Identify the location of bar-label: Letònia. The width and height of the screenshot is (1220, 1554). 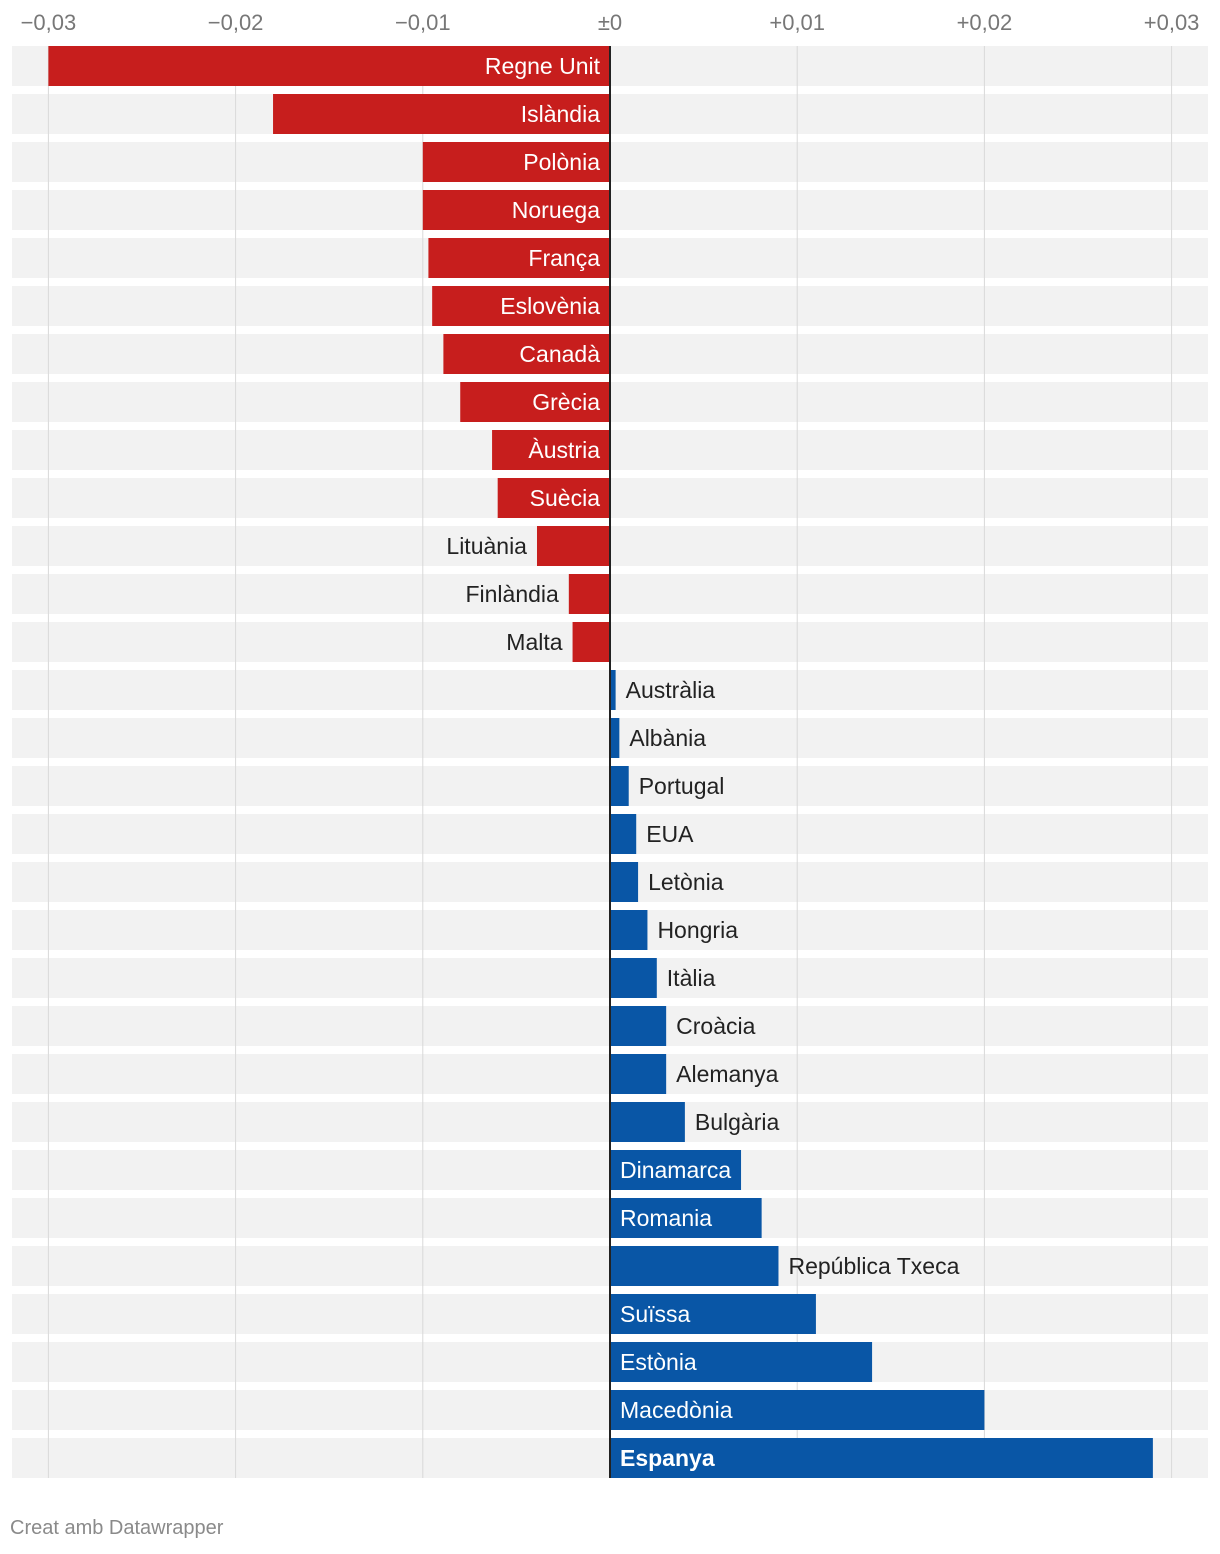
(686, 882).